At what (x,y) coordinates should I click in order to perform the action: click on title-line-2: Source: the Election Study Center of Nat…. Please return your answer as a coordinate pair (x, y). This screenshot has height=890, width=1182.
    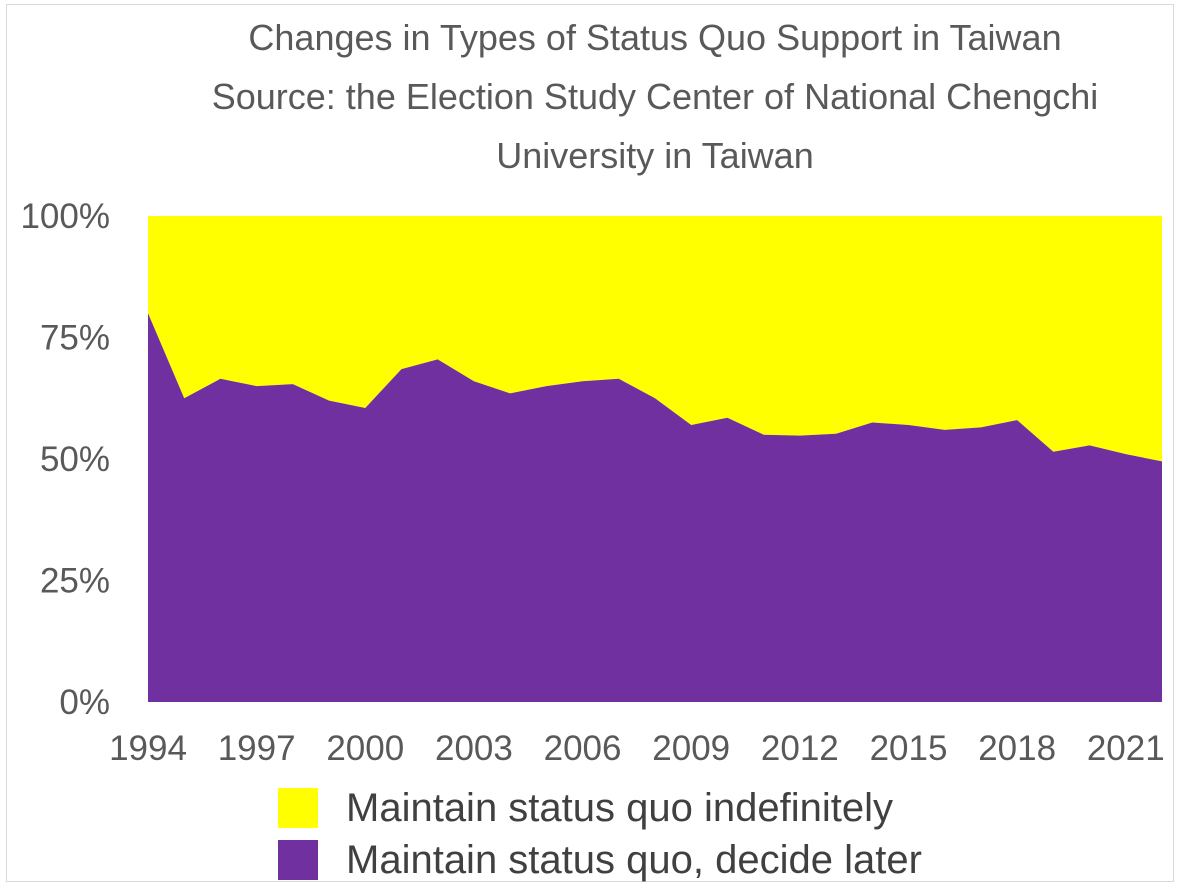
    Looking at the image, I should click on (655, 96).